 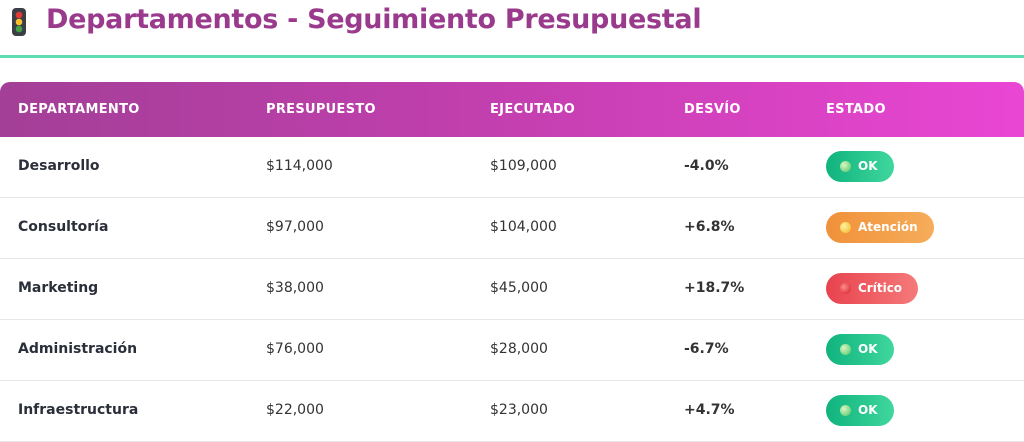 What do you see at coordinates (706, 349) in the screenshot?
I see `deviation: -6.7%` at bounding box center [706, 349].